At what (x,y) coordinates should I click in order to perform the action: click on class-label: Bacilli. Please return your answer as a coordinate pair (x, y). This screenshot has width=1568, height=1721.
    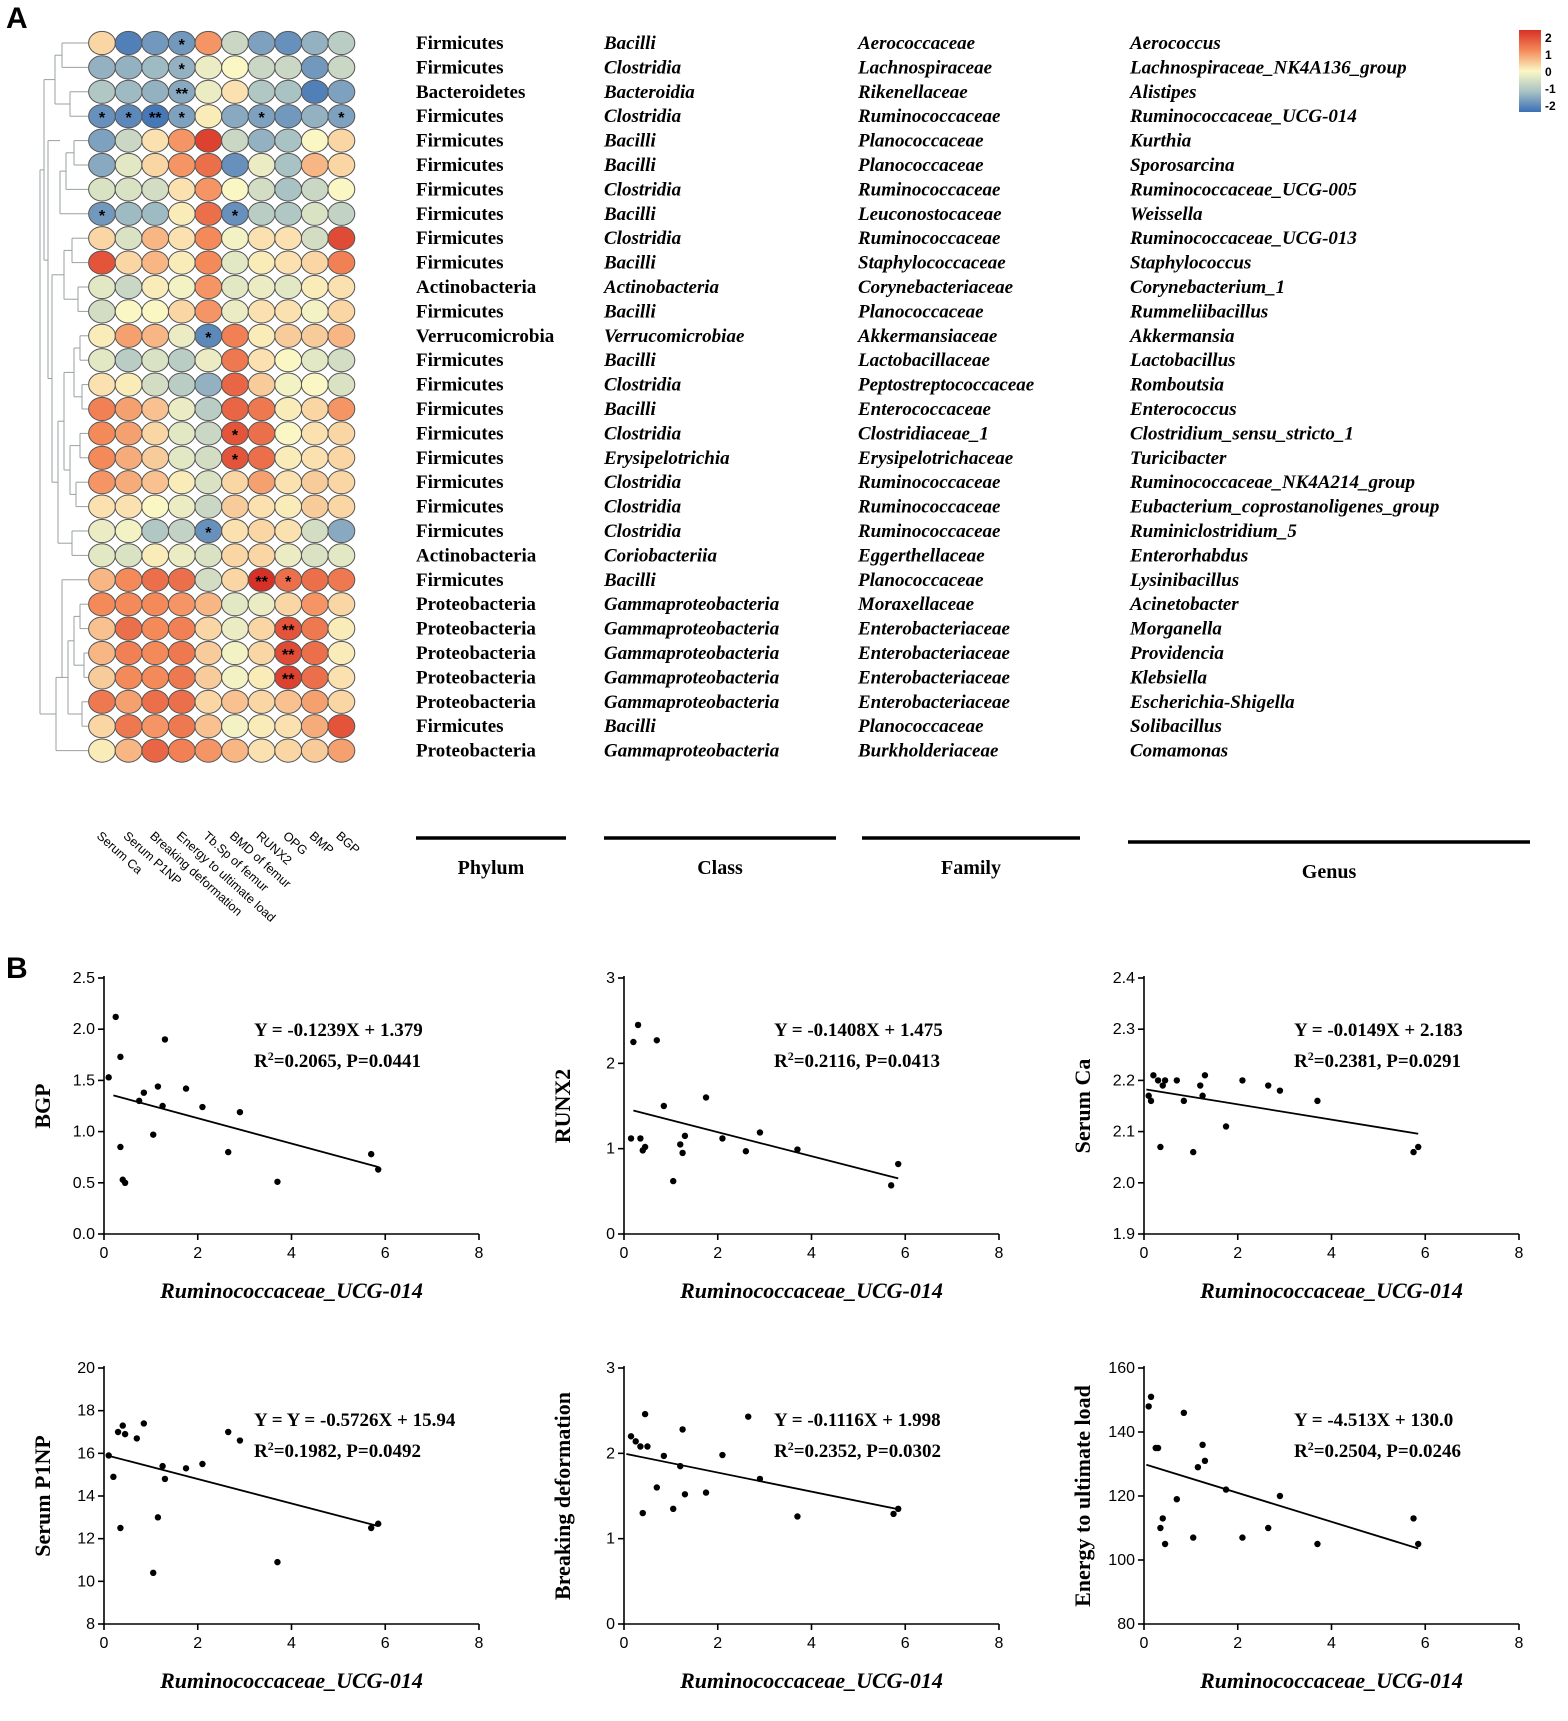
    Looking at the image, I should click on (629, 360).